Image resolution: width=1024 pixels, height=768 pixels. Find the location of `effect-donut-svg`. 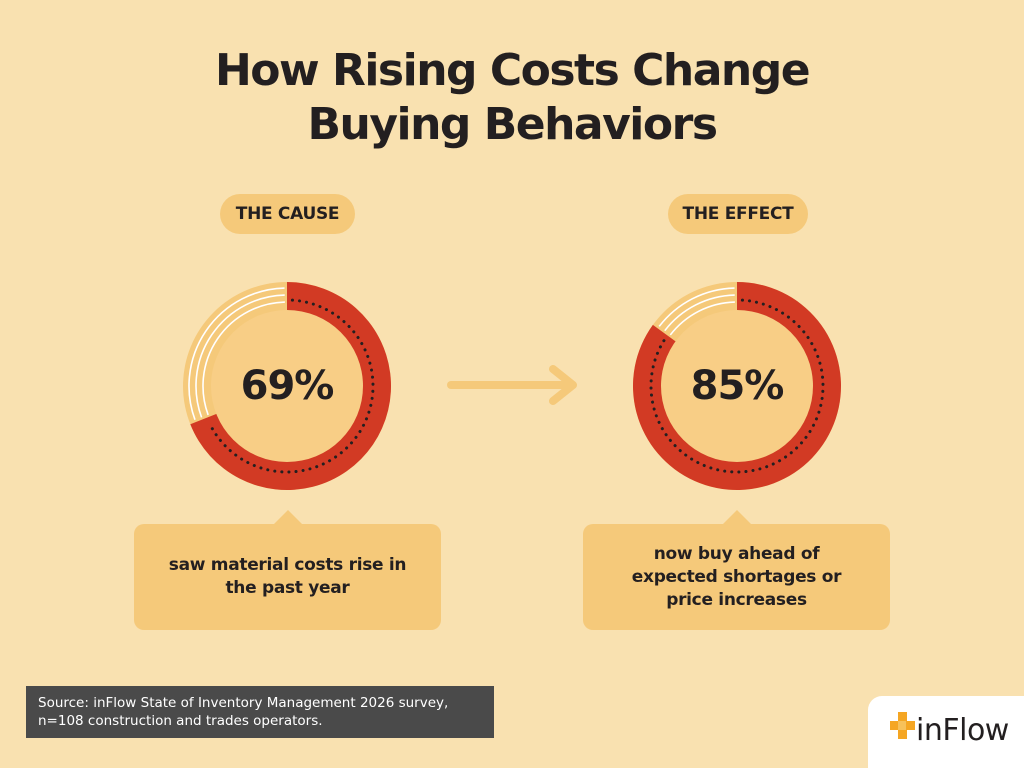

effect-donut-svg is located at coordinates (737, 386).